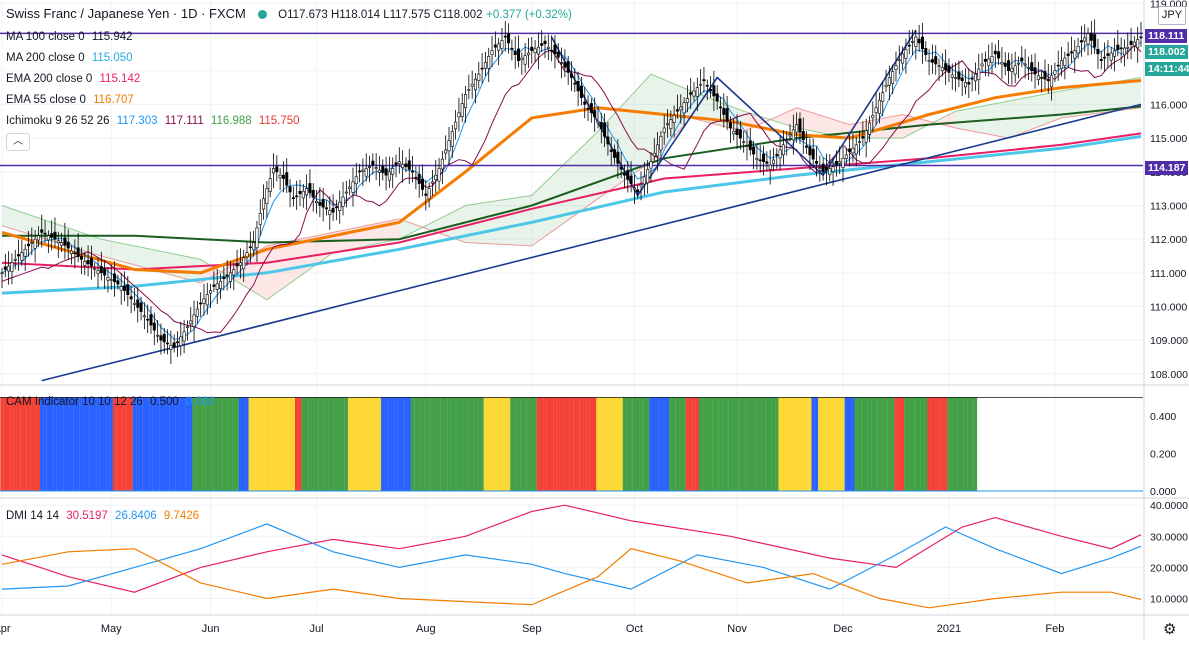 This screenshot has width=1189, height=645. What do you see at coordinates (75, 79) in the screenshot?
I see `legend-ema200: EMA 200 close 0 115.142` at bounding box center [75, 79].